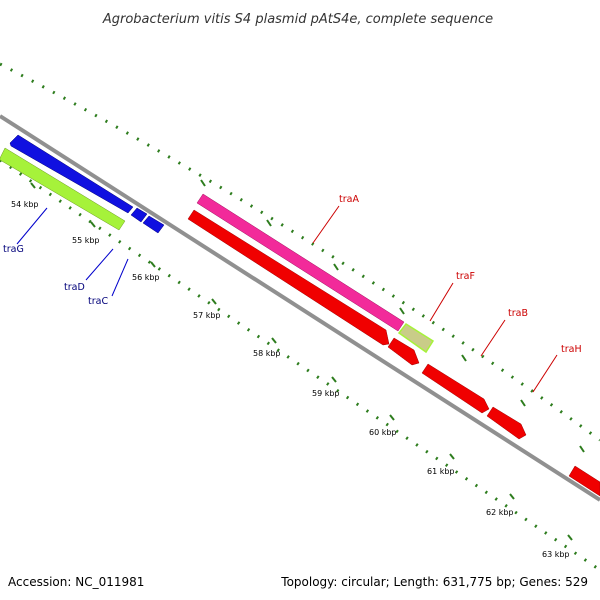 The width and height of the screenshot is (600, 600). I want to click on tick-label: 58 kbp, so click(267, 353).